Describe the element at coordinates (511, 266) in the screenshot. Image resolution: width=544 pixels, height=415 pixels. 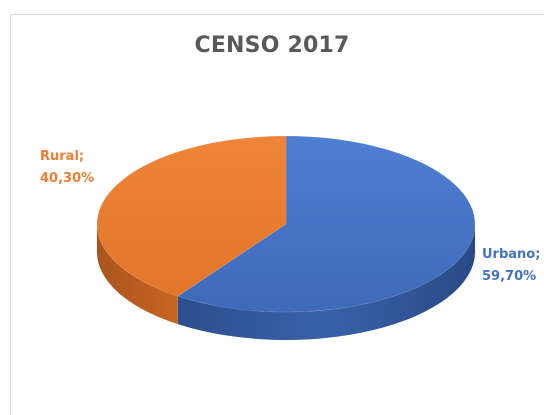
I see `data-label-urbano: Urbano; 59,70%` at that location.